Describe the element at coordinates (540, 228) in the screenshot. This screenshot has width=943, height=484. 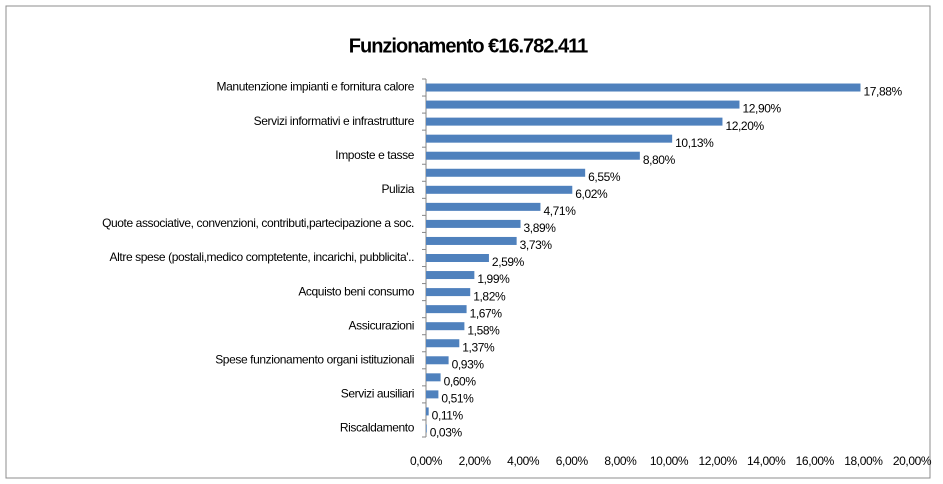
I see `value-label: 3,89%` at that location.